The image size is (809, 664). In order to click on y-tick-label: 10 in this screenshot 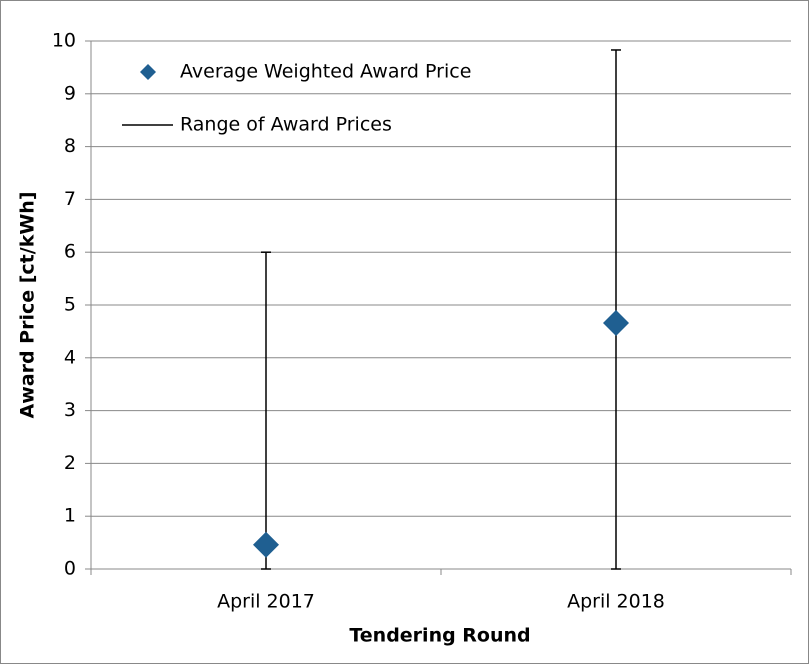, I will do `click(64, 41)`.